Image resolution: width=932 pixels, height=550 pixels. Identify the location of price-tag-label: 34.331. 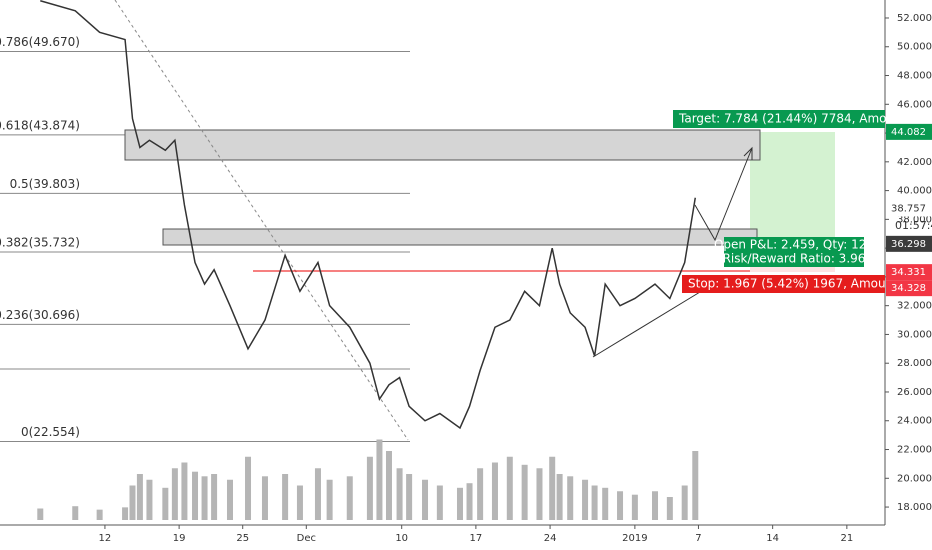
(908, 272).